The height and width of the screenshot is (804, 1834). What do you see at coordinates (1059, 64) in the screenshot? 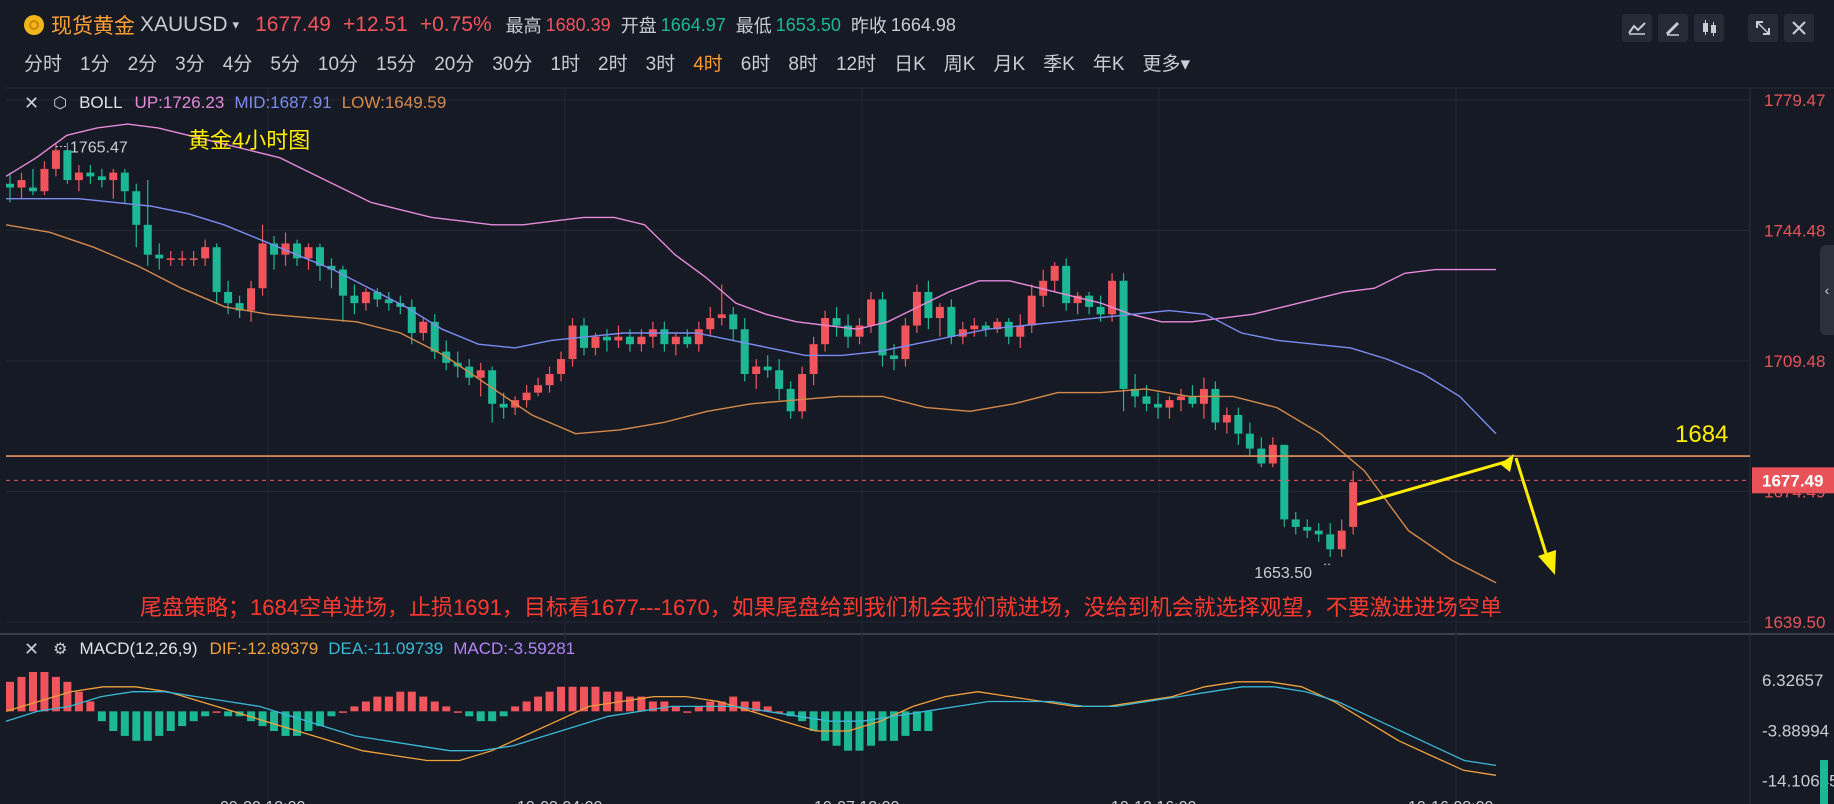
I see `period-tab: 季K` at bounding box center [1059, 64].